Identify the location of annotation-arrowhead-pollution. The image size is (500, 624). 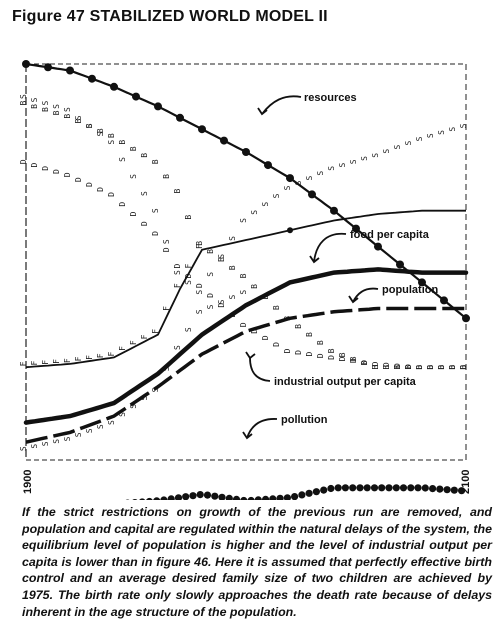
(247, 435).